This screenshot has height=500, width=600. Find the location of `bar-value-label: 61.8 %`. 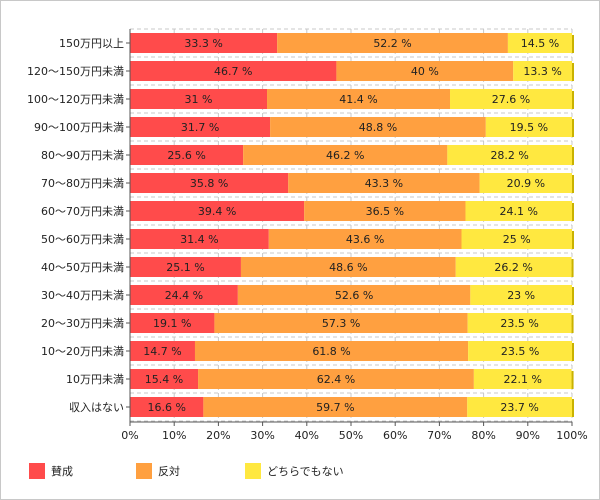

bar-value-label: 61.8 % is located at coordinates (331, 351).